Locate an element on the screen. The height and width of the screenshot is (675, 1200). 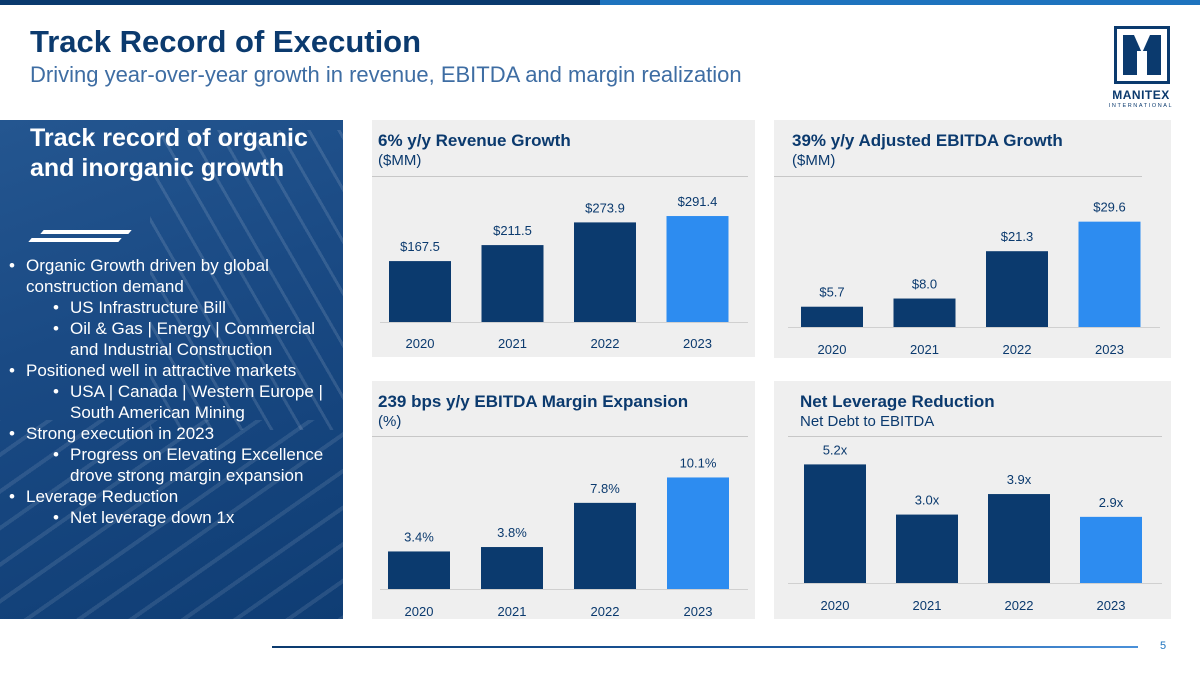
bullet-item: • Strong execution in 2023 is located at coordinates (171, 433).